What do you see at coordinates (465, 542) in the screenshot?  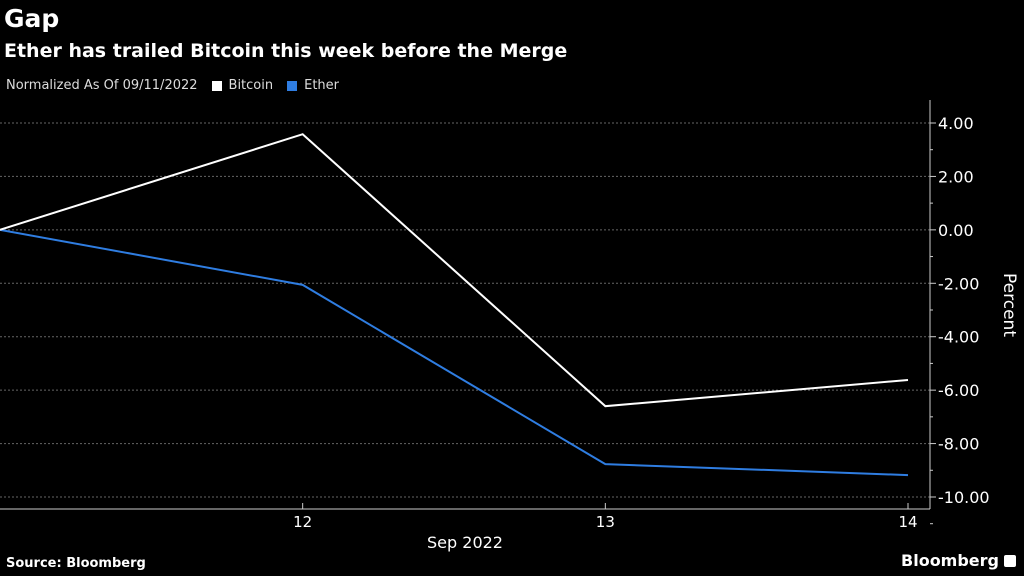 I see `x-axis-label: Sep 2022` at bounding box center [465, 542].